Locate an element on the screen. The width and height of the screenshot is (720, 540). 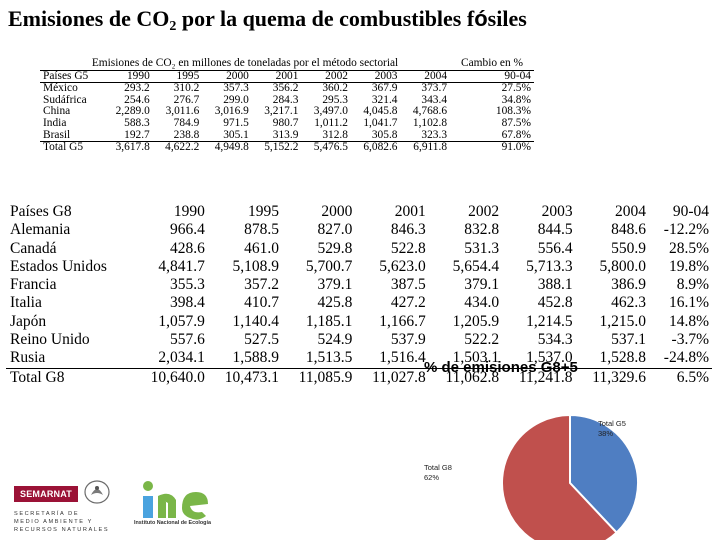
g8-cell: 832.8 is located at coordinates (482, 230).